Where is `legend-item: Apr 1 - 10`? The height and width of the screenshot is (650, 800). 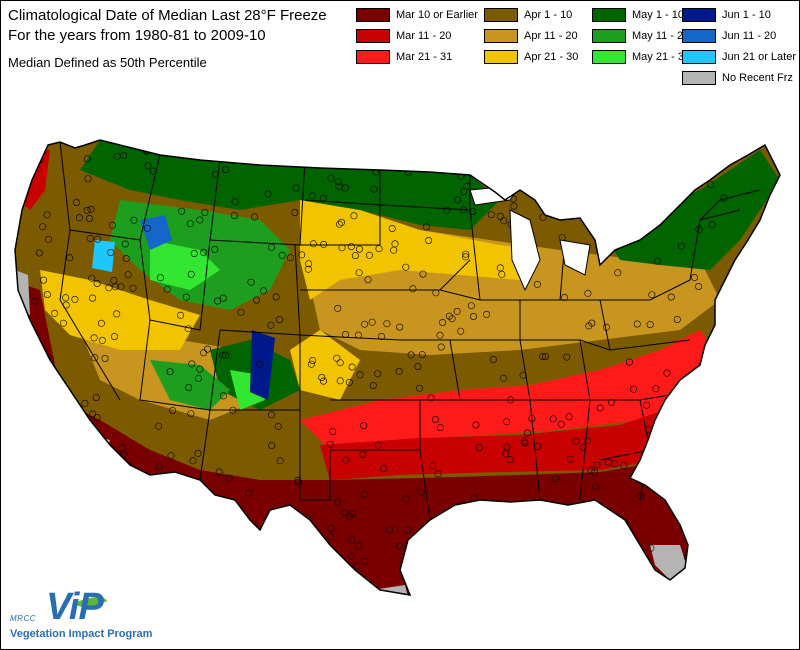 legend-item: Apr 1 - 10 is located at coordinates (528, 15).